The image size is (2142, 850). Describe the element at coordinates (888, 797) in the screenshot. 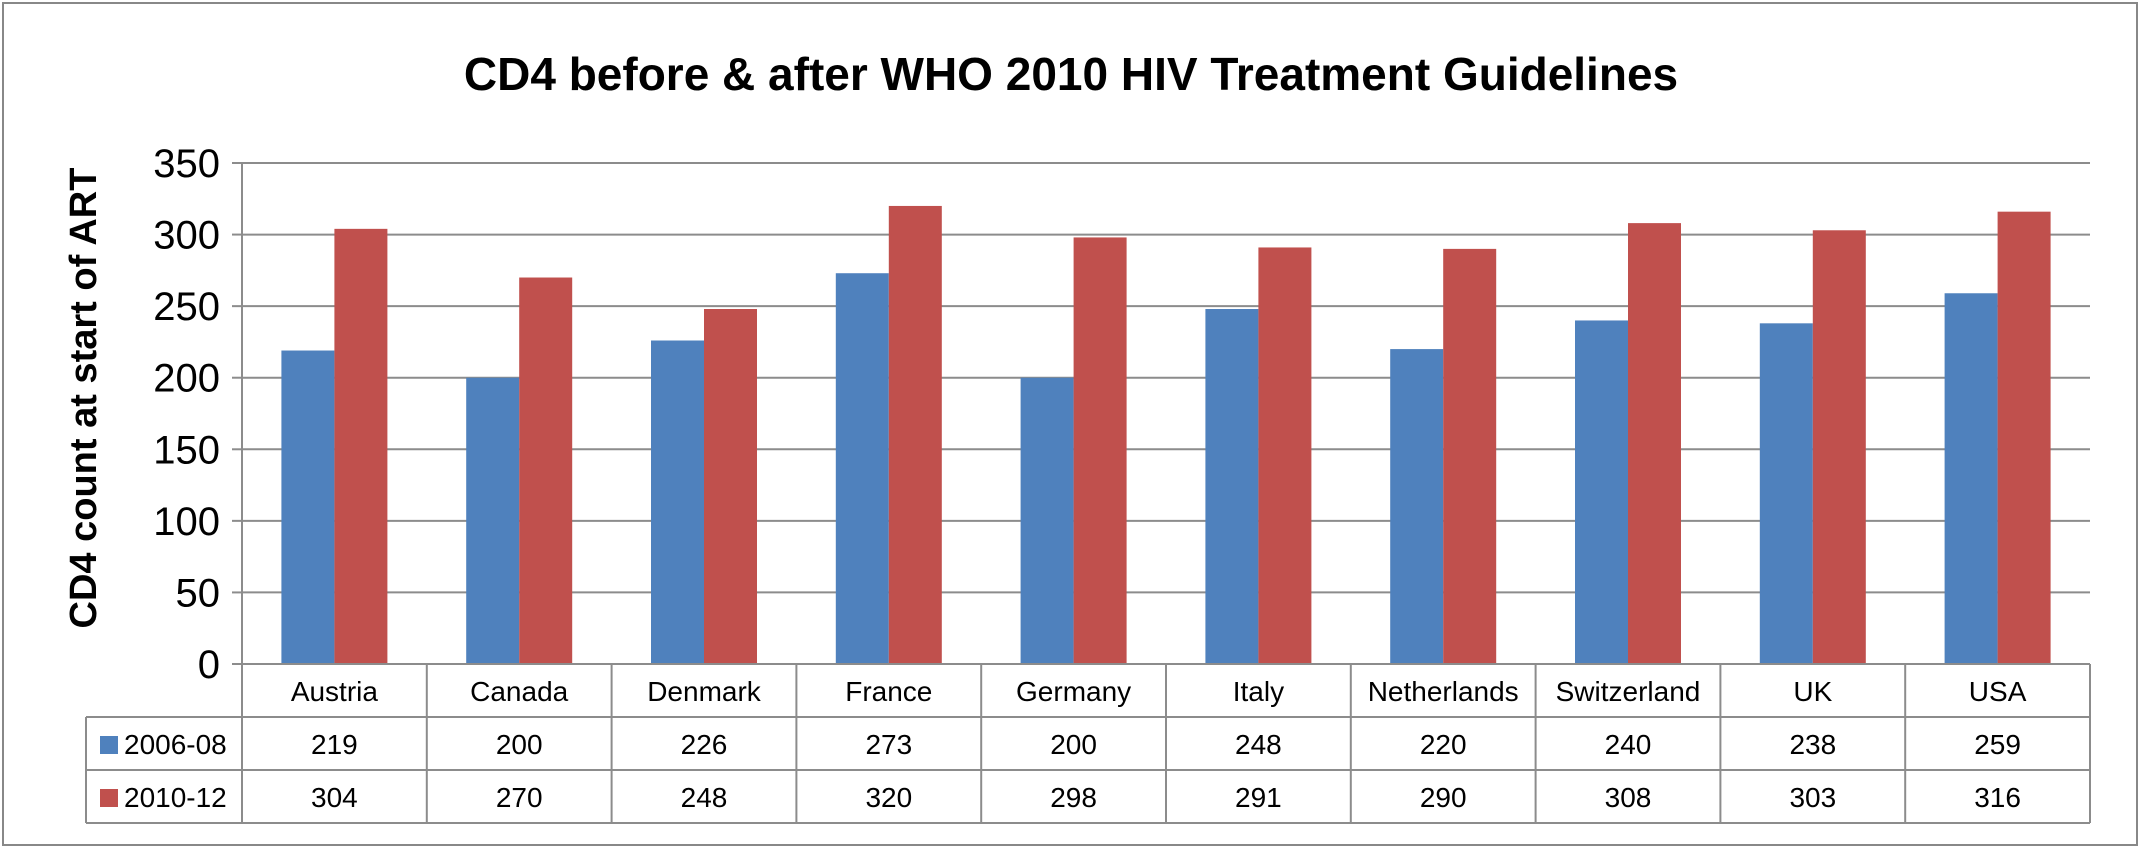

I see `table-cell: 320` at that location.